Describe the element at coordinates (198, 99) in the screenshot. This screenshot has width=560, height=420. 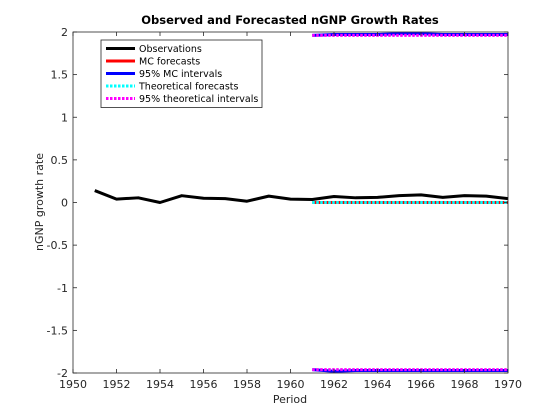
I see `legend-entry-label: 95% theoretical intervals` at that location.